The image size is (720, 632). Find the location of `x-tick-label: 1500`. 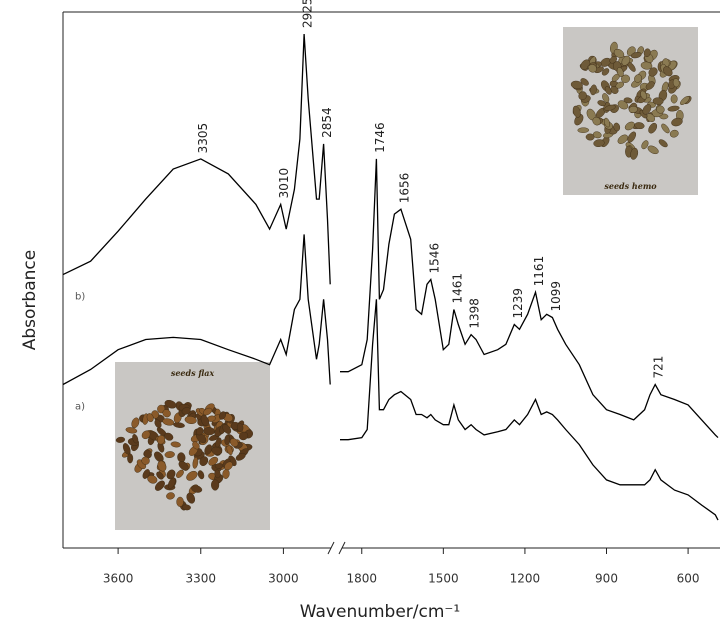

x-tick-label: 1500 is located at coordinates (443, 579).